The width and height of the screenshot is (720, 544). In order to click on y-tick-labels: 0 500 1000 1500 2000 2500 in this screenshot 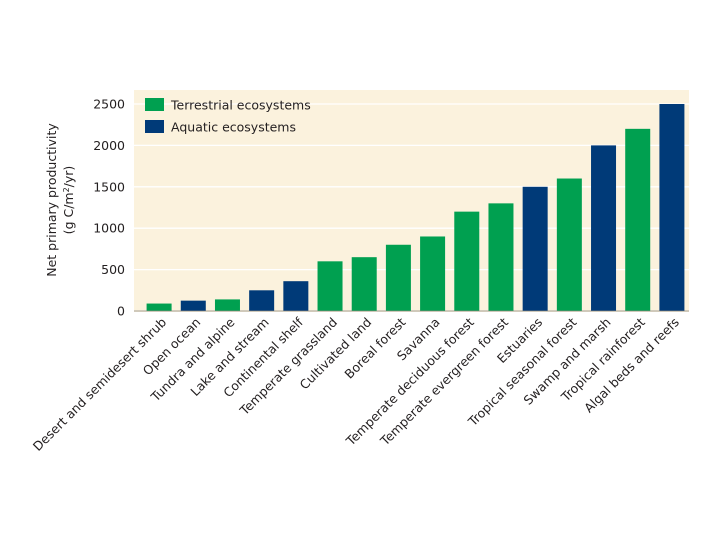, I will do `click(109, 208)`.